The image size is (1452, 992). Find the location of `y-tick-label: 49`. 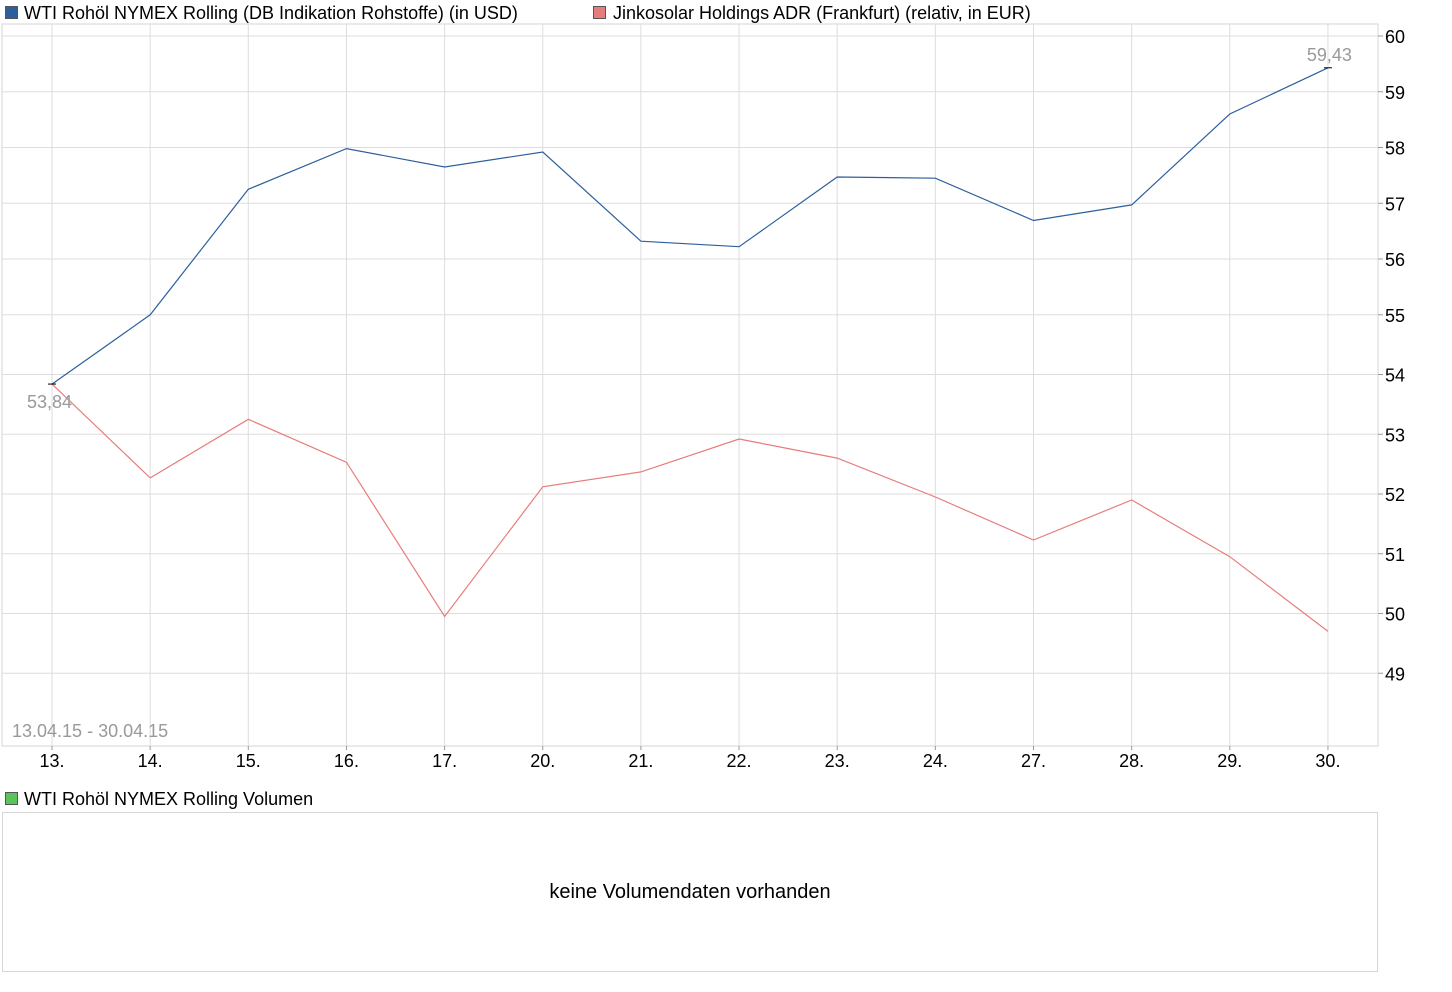

y-tick-label: 49 is located at coordinates (1395, 674).